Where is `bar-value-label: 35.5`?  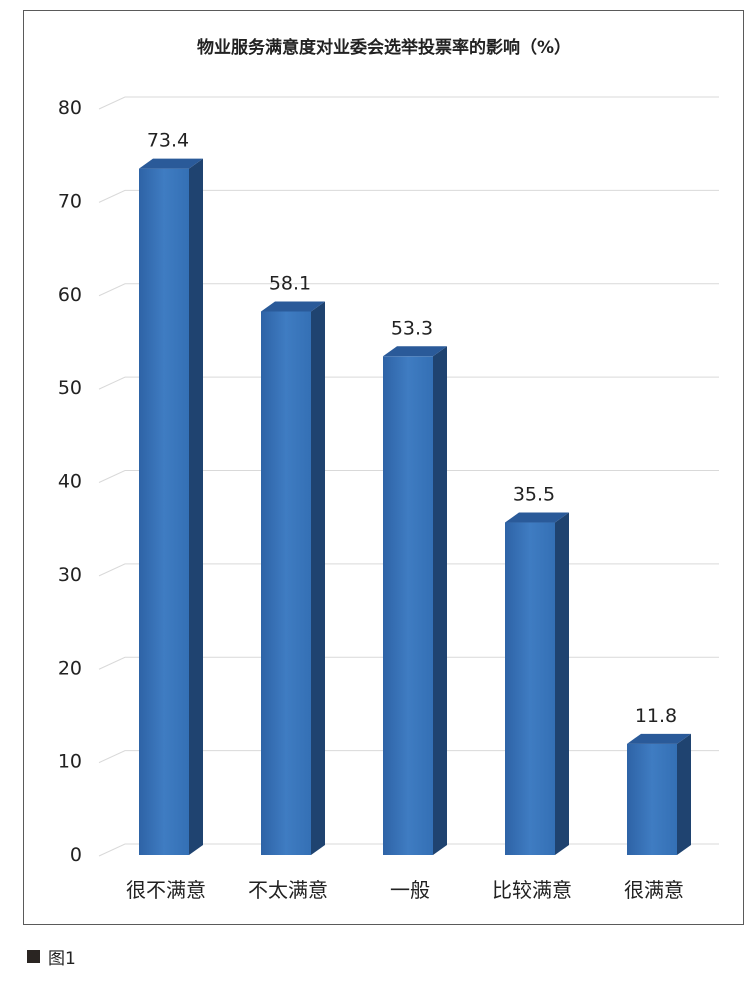
bar-value-label: 35.5 is located at coordinates (534, 495).